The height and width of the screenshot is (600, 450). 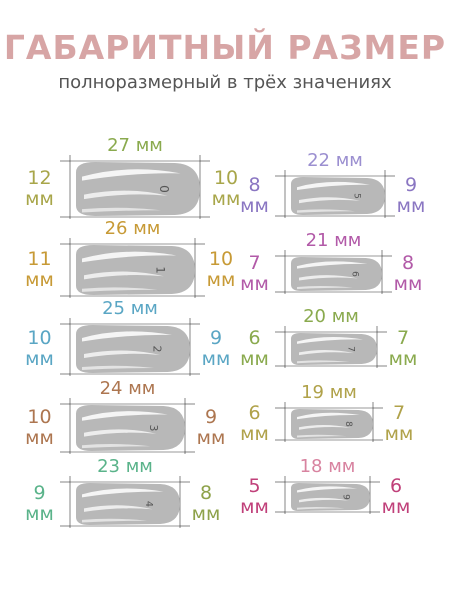 What do you see at coordinates (132, 228) in the screenshot?
I see `nail-length-label: 26 мм` at bounding box center [132, 228].